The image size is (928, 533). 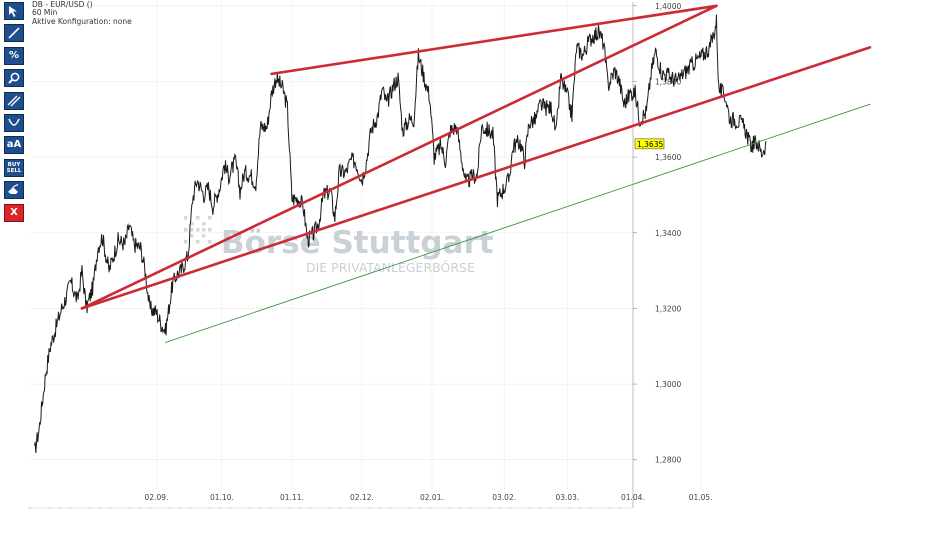 I want to click on watermark-brand: Börse Stuttgart, so click(x=357, y=243).